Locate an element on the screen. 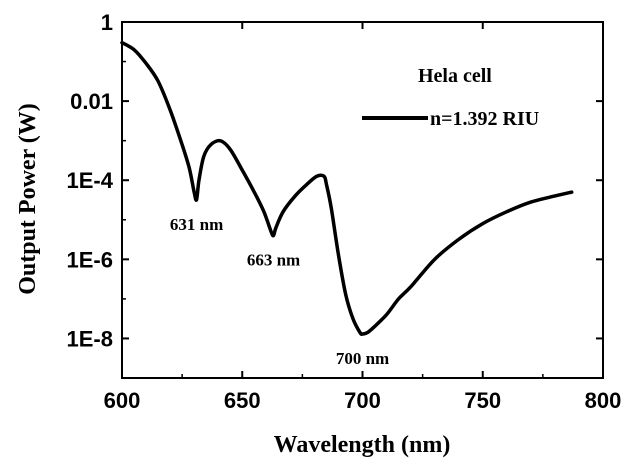 This screenshot has width=625, height=463. y-tick-label: 1 is located at coordinates (107, 22).